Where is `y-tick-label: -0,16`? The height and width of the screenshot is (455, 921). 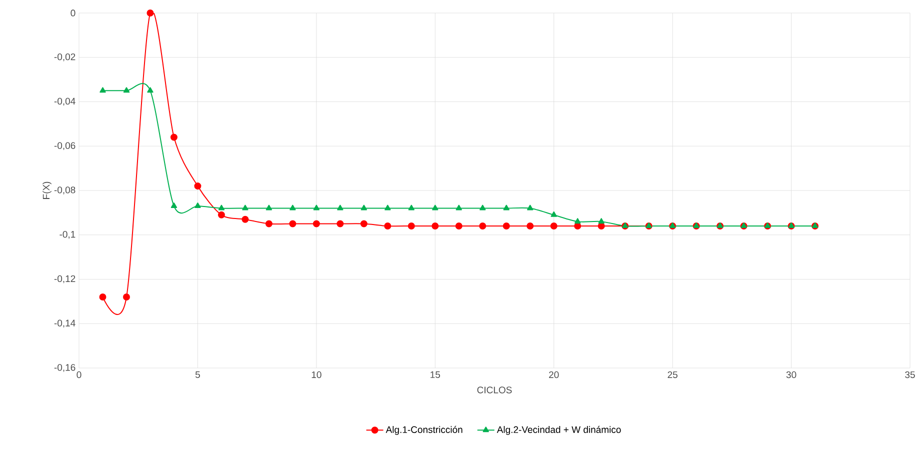
y-tick-label: -0,16 is located at coordinates (65, 368).